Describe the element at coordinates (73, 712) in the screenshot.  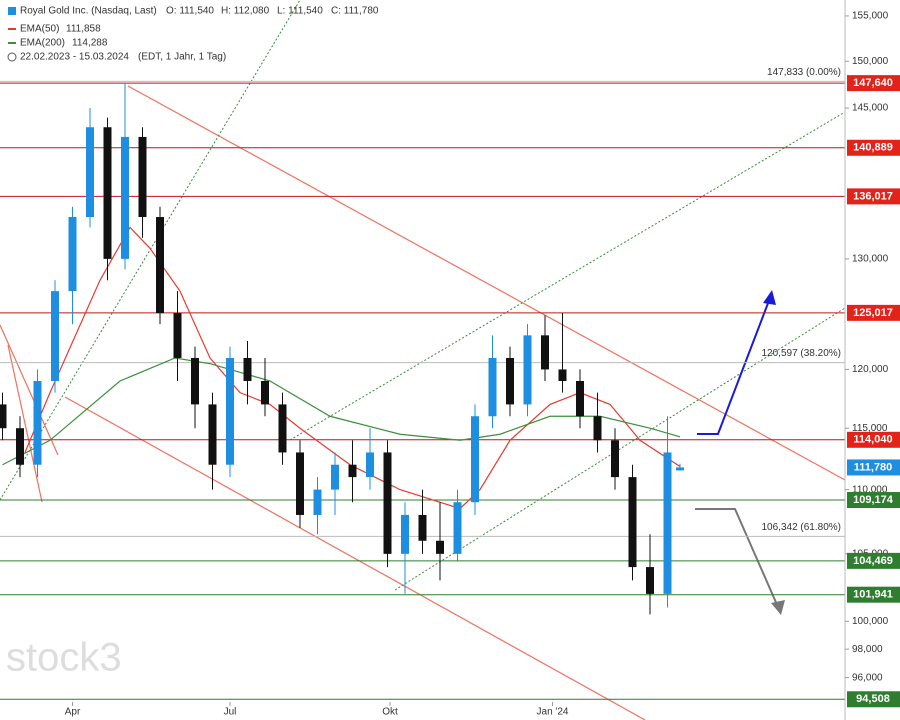
I see `x-tick-label: Apr` at that location.